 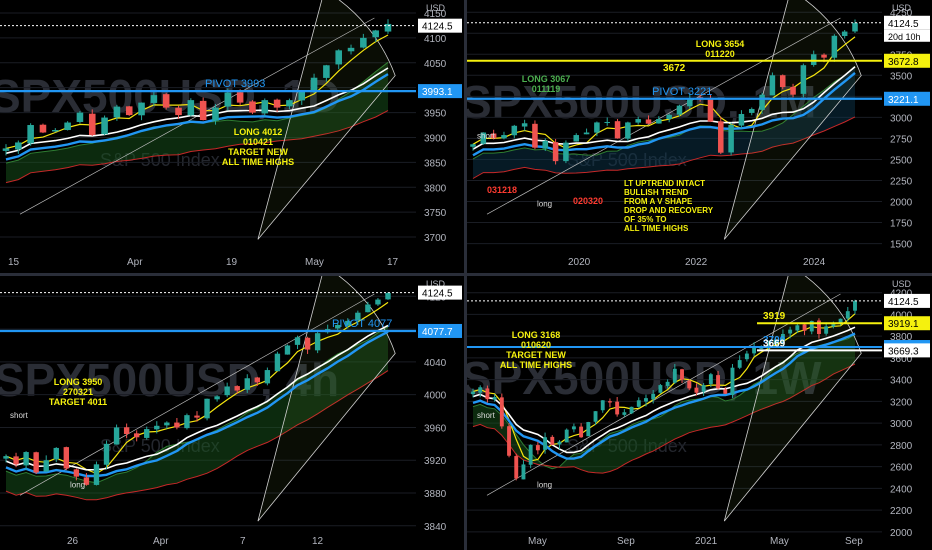 I want to click on annotation-text: LONG 3067 011119, so click(x=546, y=84).